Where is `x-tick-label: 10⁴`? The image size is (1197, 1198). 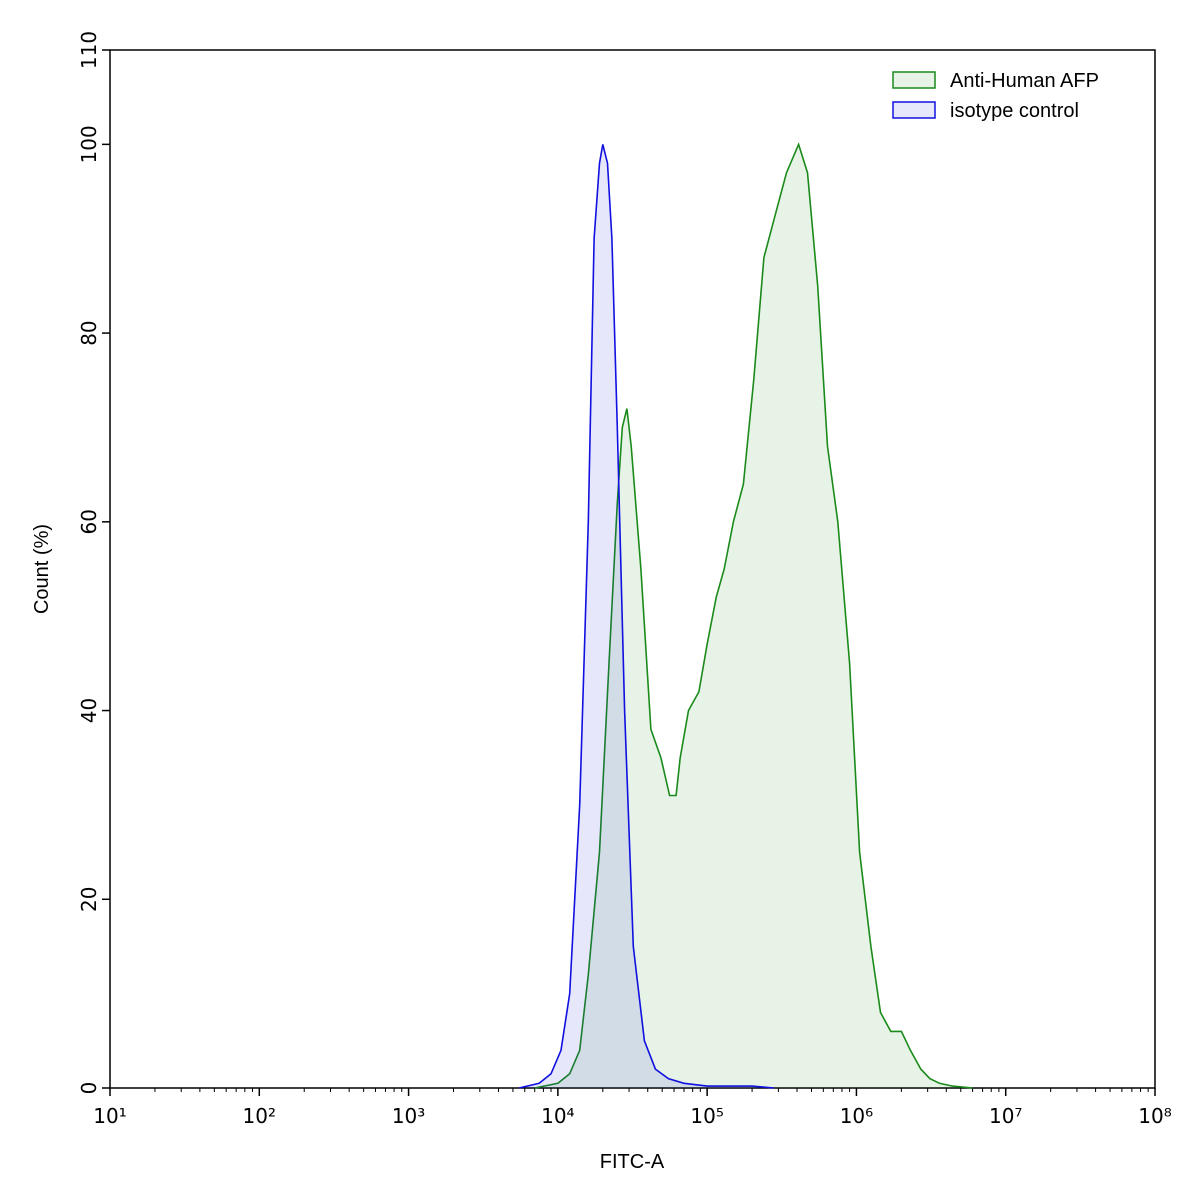 x-tick-label: 10⁴ is located at coordinates (557, 1116).